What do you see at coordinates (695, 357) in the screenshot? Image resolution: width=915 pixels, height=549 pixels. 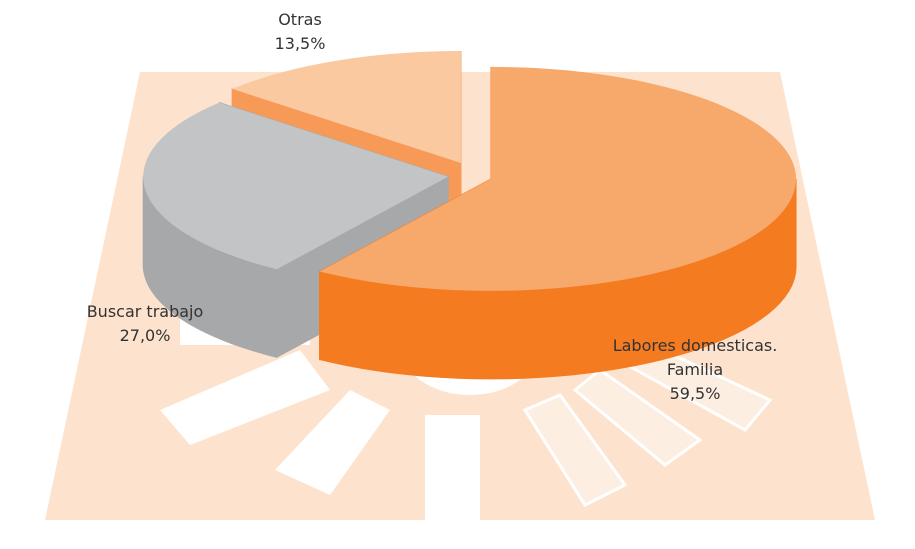 I see `slice-label: Labores domesticas. Familia` at bounding box center [695, 357].